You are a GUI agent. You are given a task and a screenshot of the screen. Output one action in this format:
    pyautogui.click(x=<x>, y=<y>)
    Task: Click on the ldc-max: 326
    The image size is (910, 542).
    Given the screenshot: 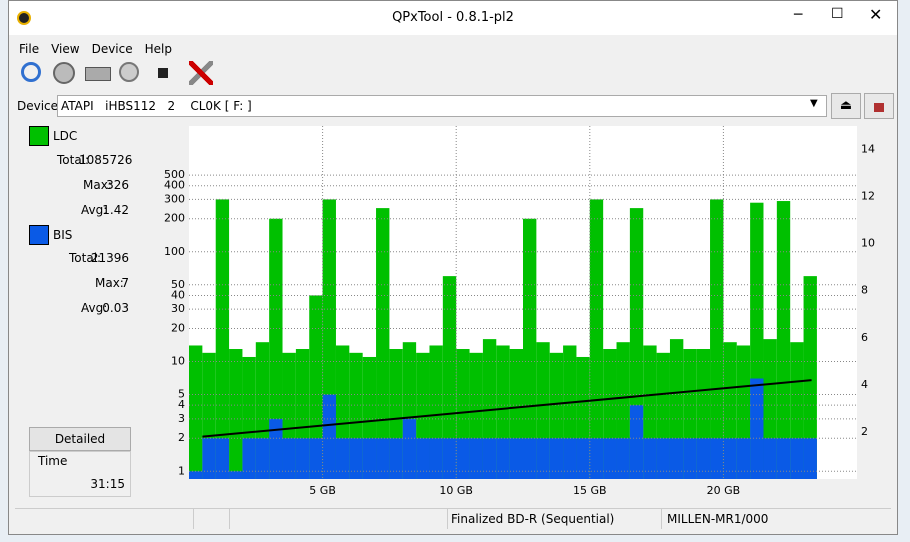 What is the action you would take?
    pyautogui.click(x=117, y=185)
    